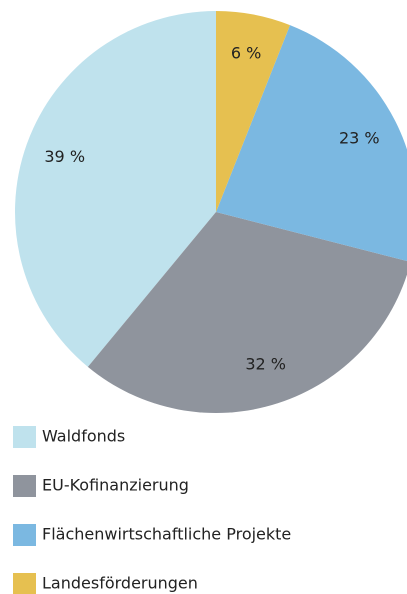 This screenshot has height=594, width=407. I want to click on legend-label: Landesförderungen, so click(120, 583).